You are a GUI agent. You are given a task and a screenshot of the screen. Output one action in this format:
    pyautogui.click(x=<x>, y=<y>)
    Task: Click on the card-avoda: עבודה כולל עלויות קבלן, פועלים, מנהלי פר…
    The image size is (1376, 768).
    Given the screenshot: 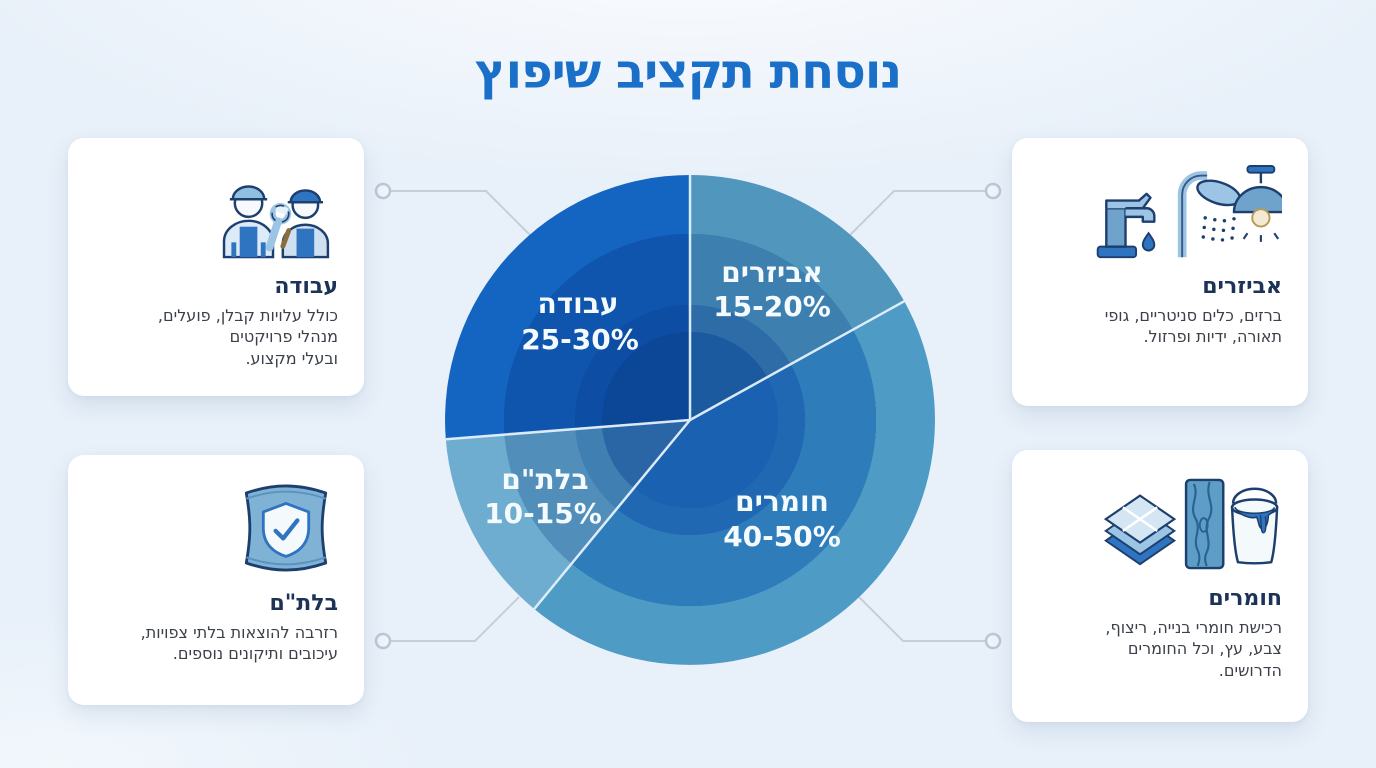 What is the action you would take?
    pyautogui.click(x=216, y=267)
    